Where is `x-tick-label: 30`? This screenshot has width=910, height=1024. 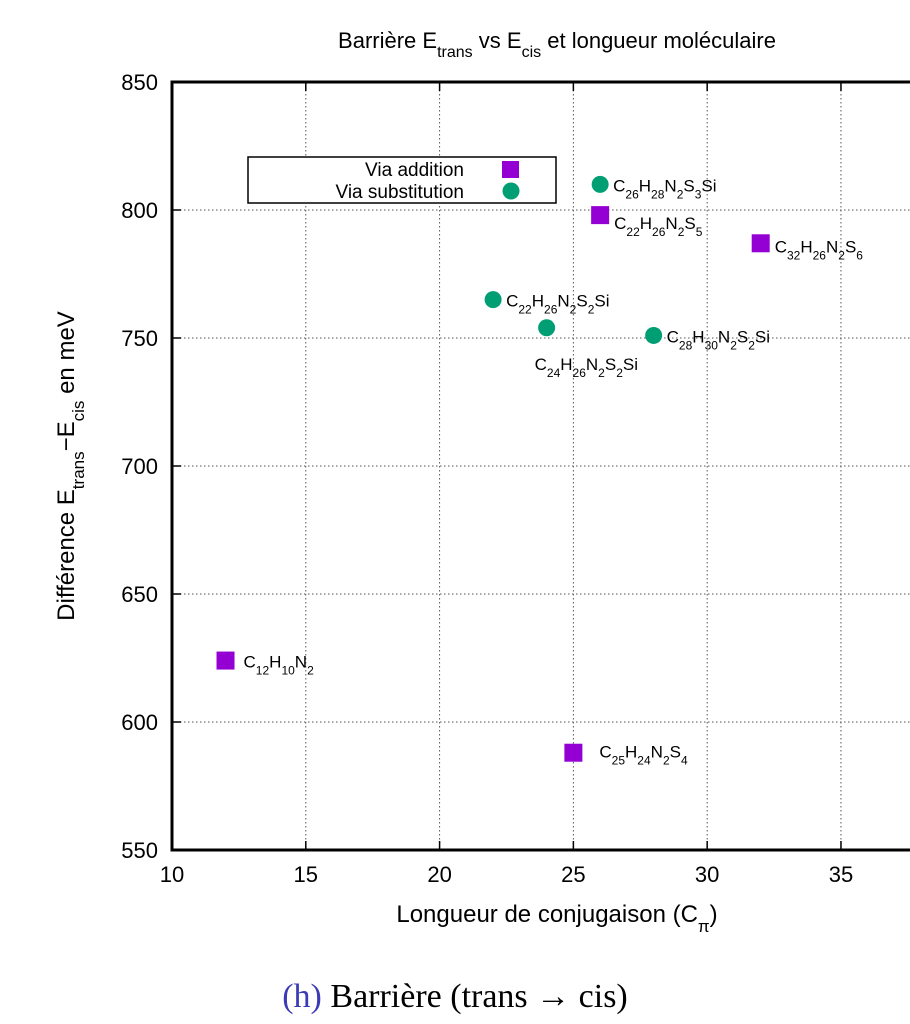
x-tick-label: 30 is located at coordinates (707, 874).